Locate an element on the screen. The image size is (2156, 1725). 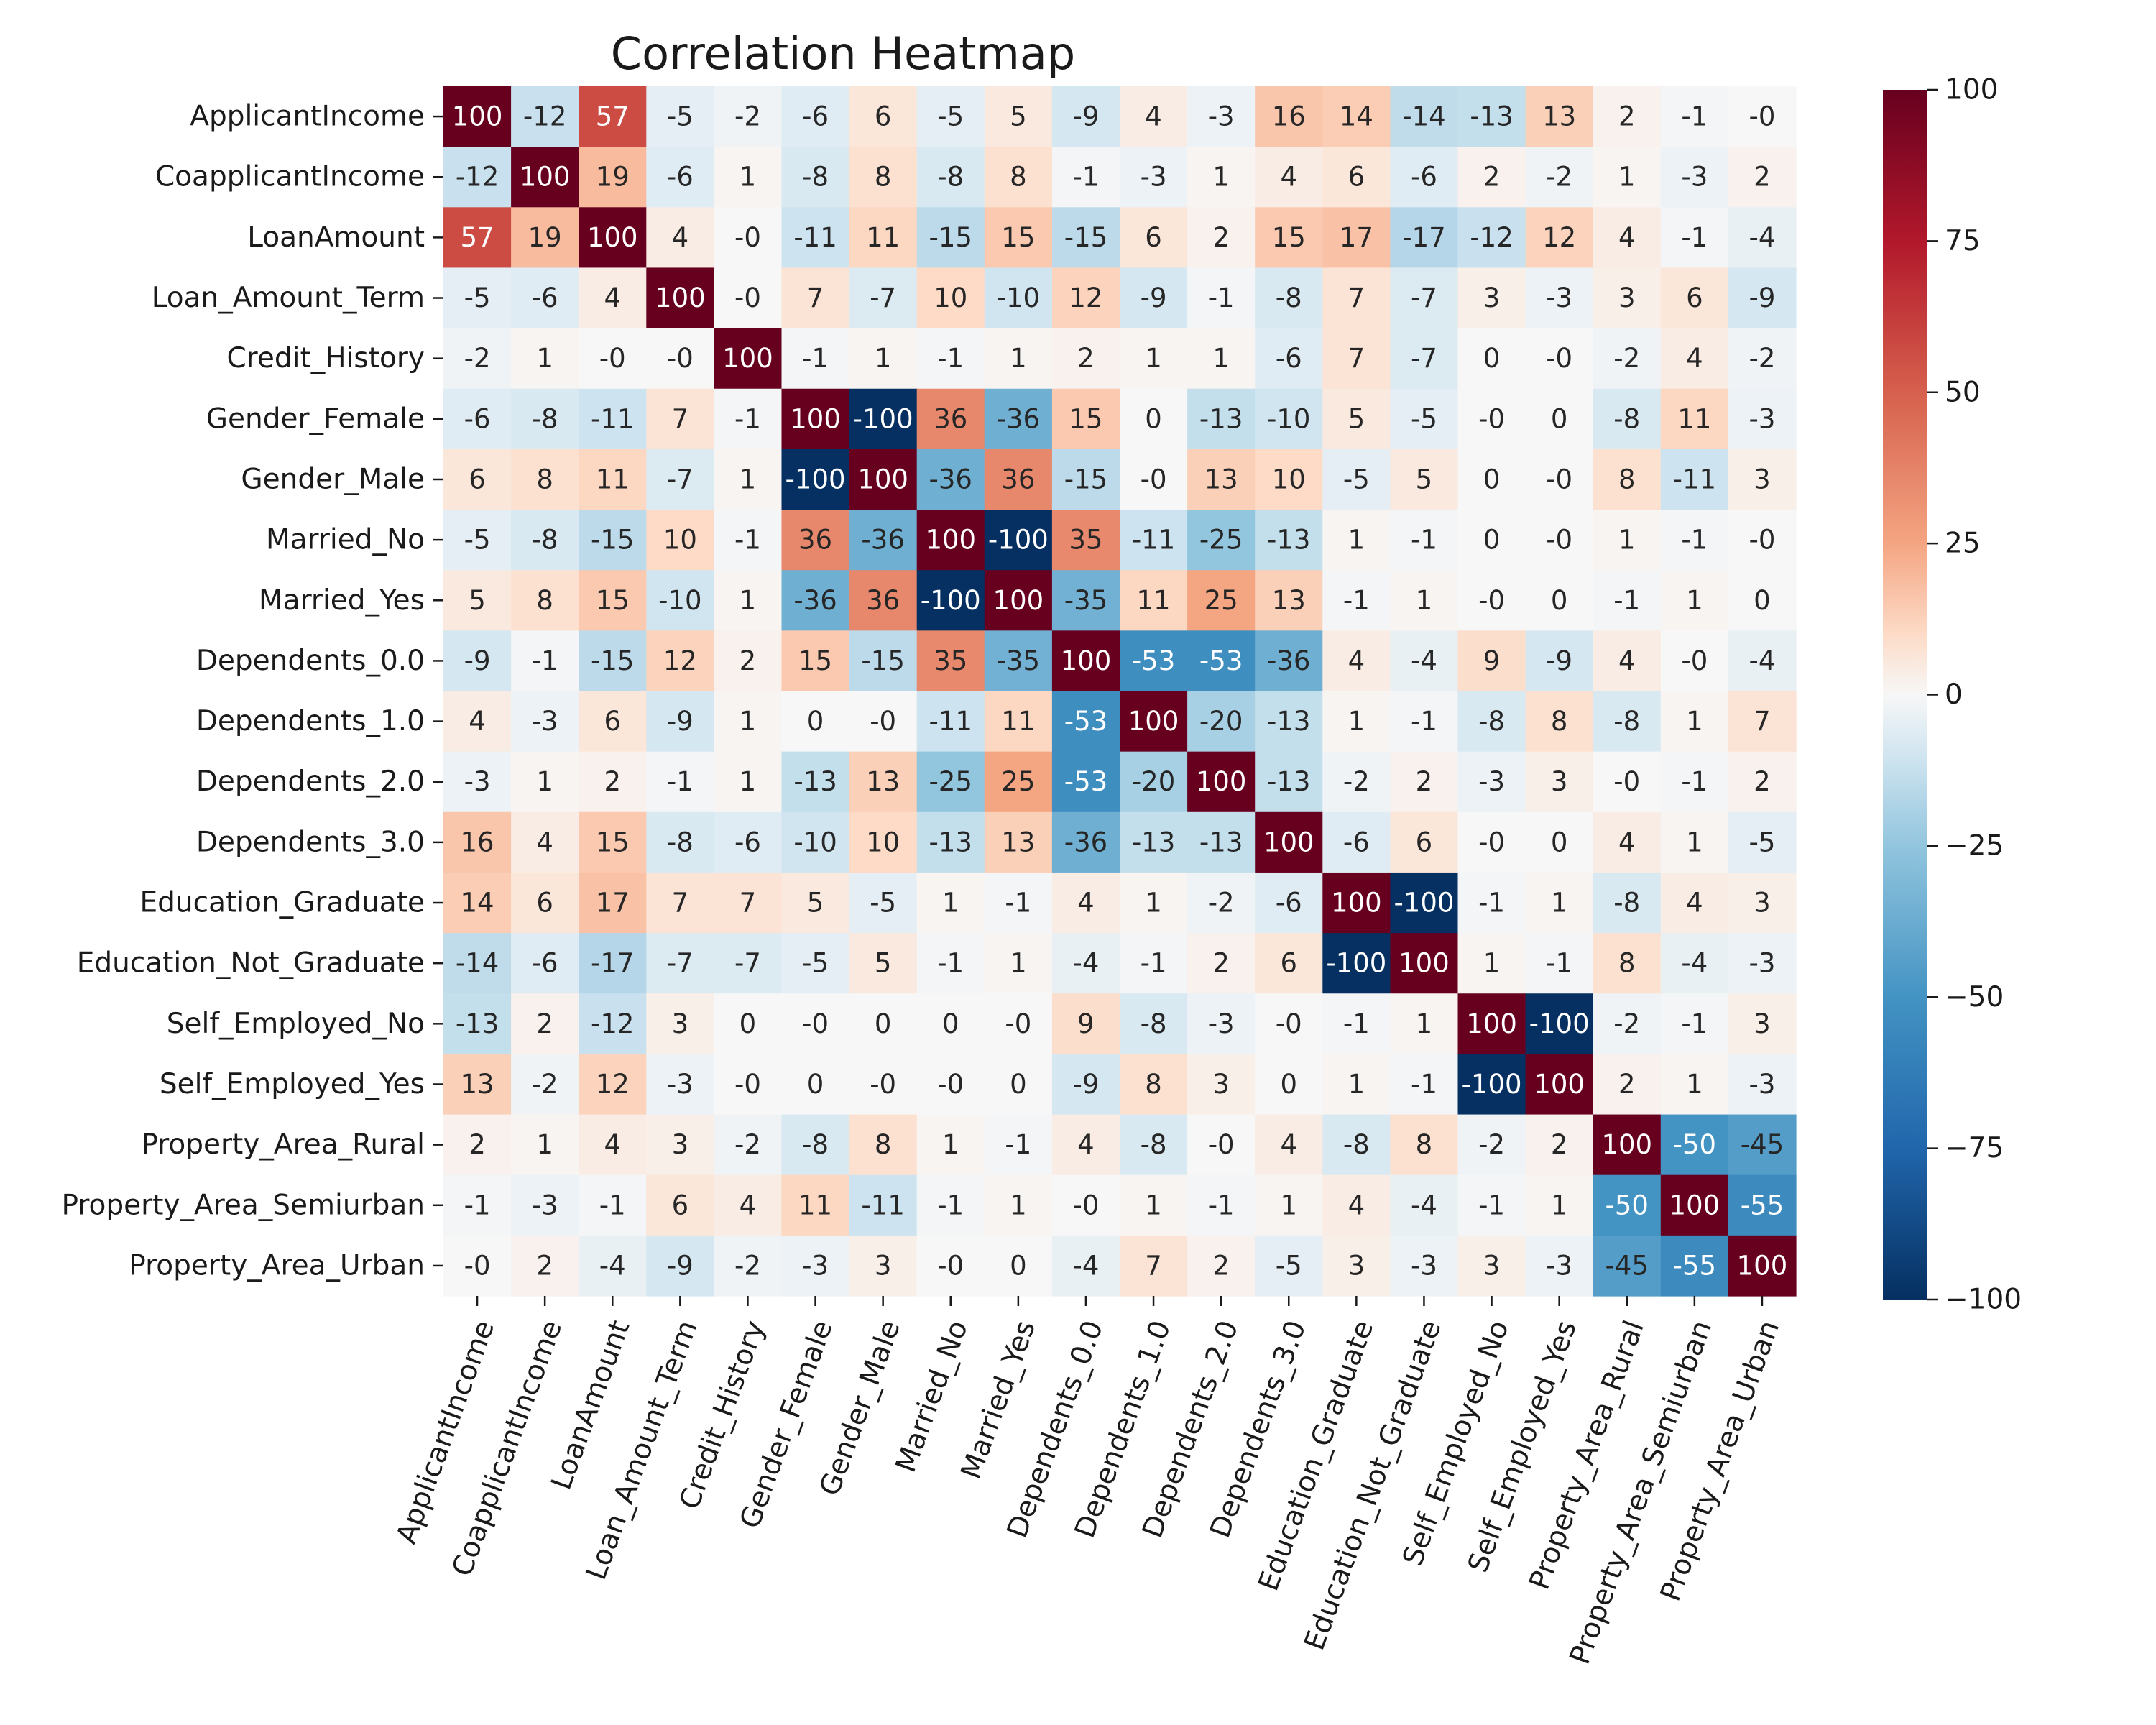
cell-value-label: 6 is located at coordinates (477, 479).